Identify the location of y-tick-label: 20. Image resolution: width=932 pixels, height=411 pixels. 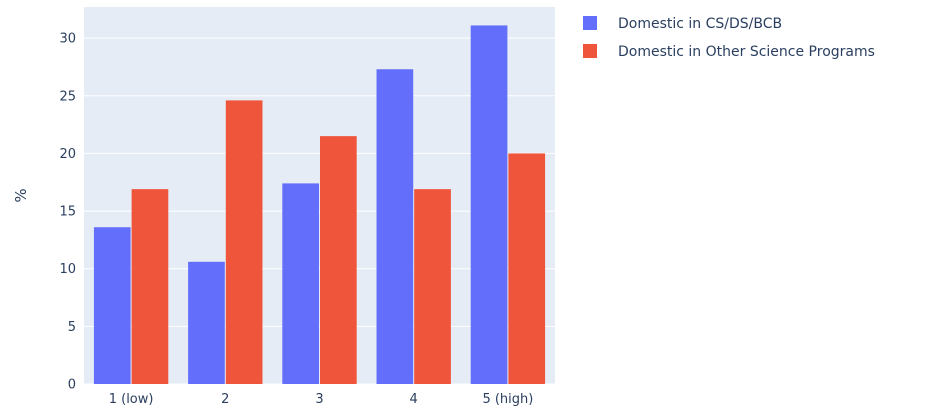
(67, 154).